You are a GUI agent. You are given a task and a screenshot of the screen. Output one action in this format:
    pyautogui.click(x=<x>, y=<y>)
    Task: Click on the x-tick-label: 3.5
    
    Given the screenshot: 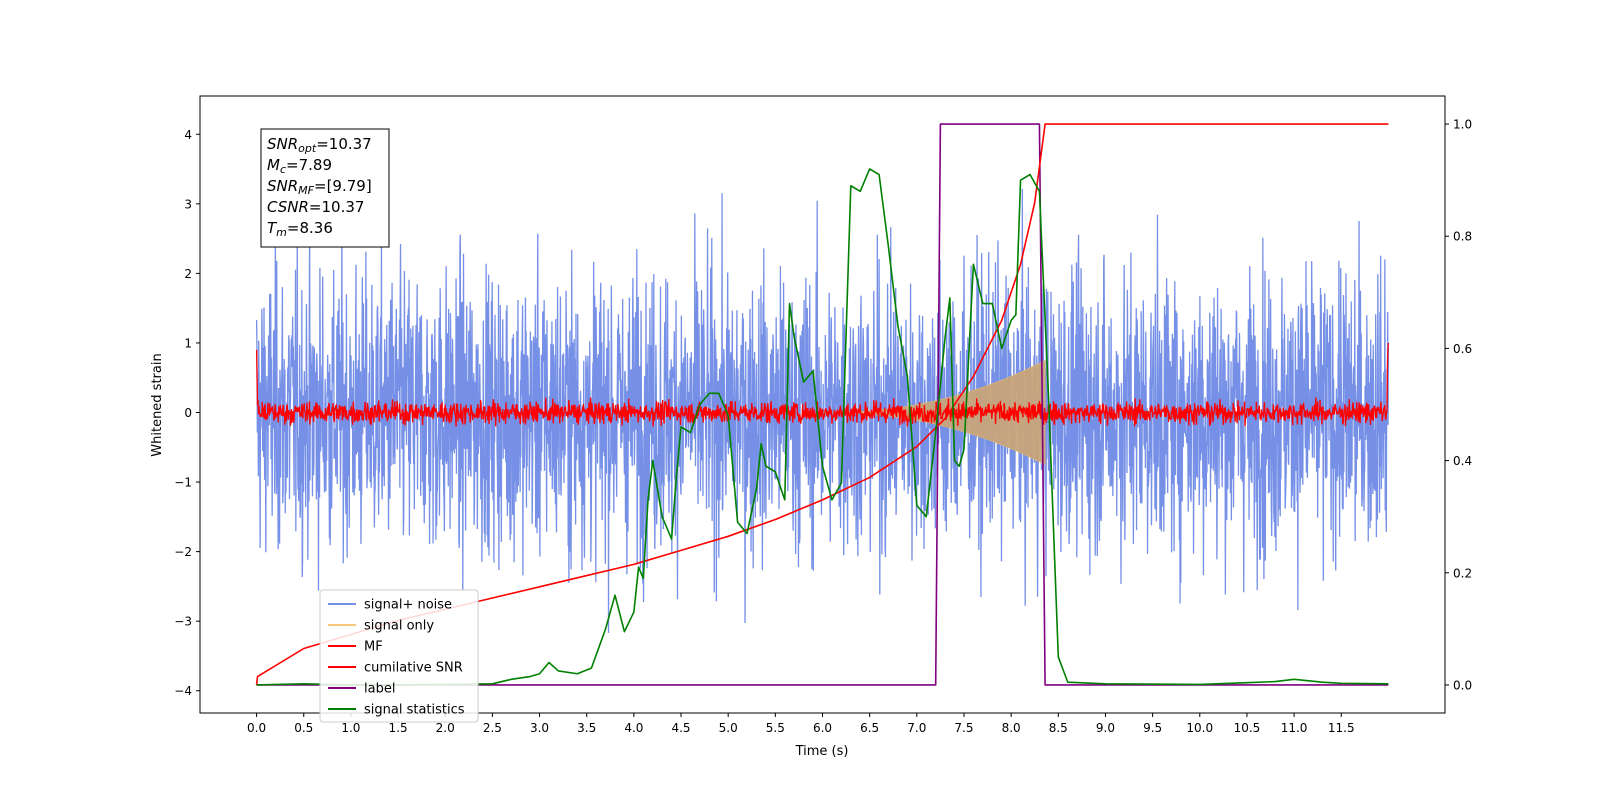 What is the action you would take?
    pyautogui.click(x=586, y=728)
    